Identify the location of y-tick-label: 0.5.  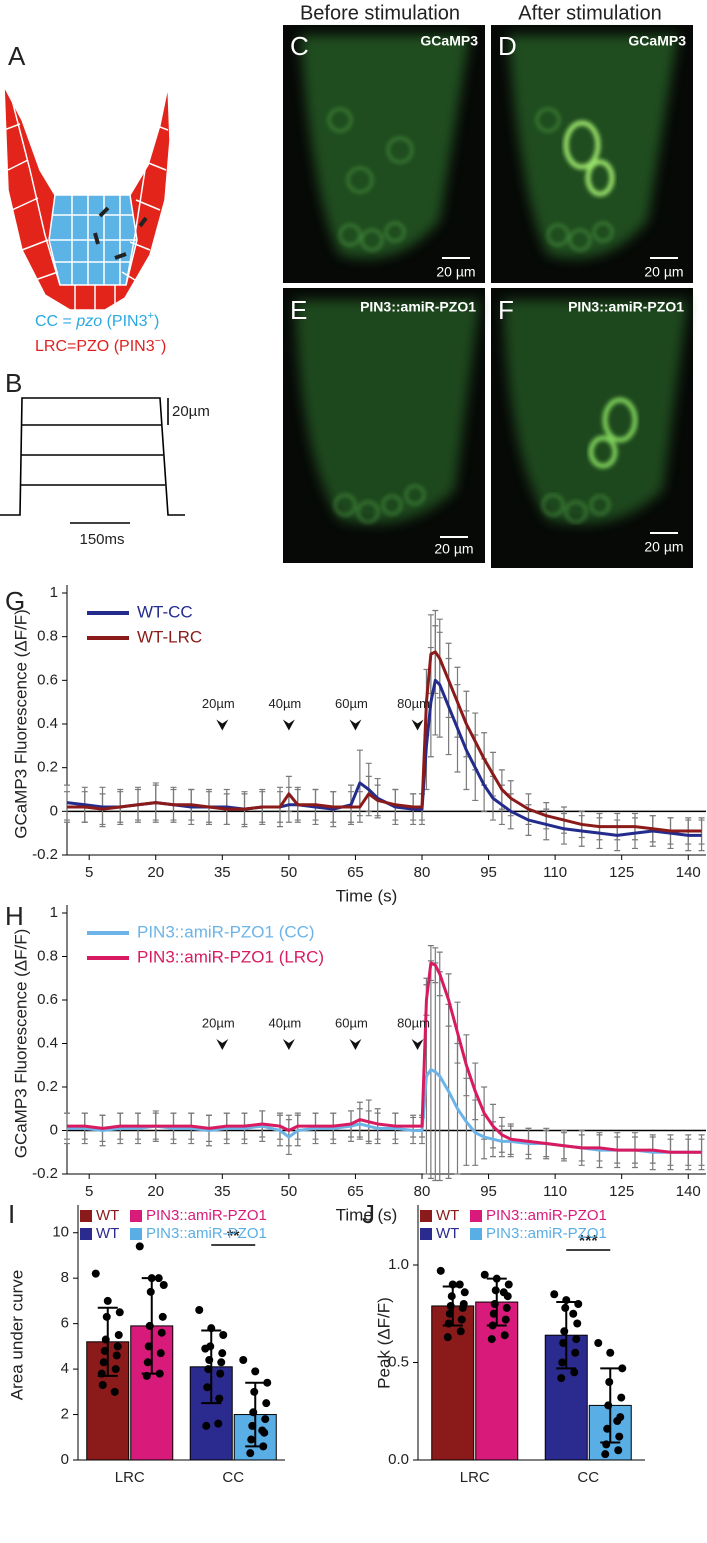
(398, 1361).